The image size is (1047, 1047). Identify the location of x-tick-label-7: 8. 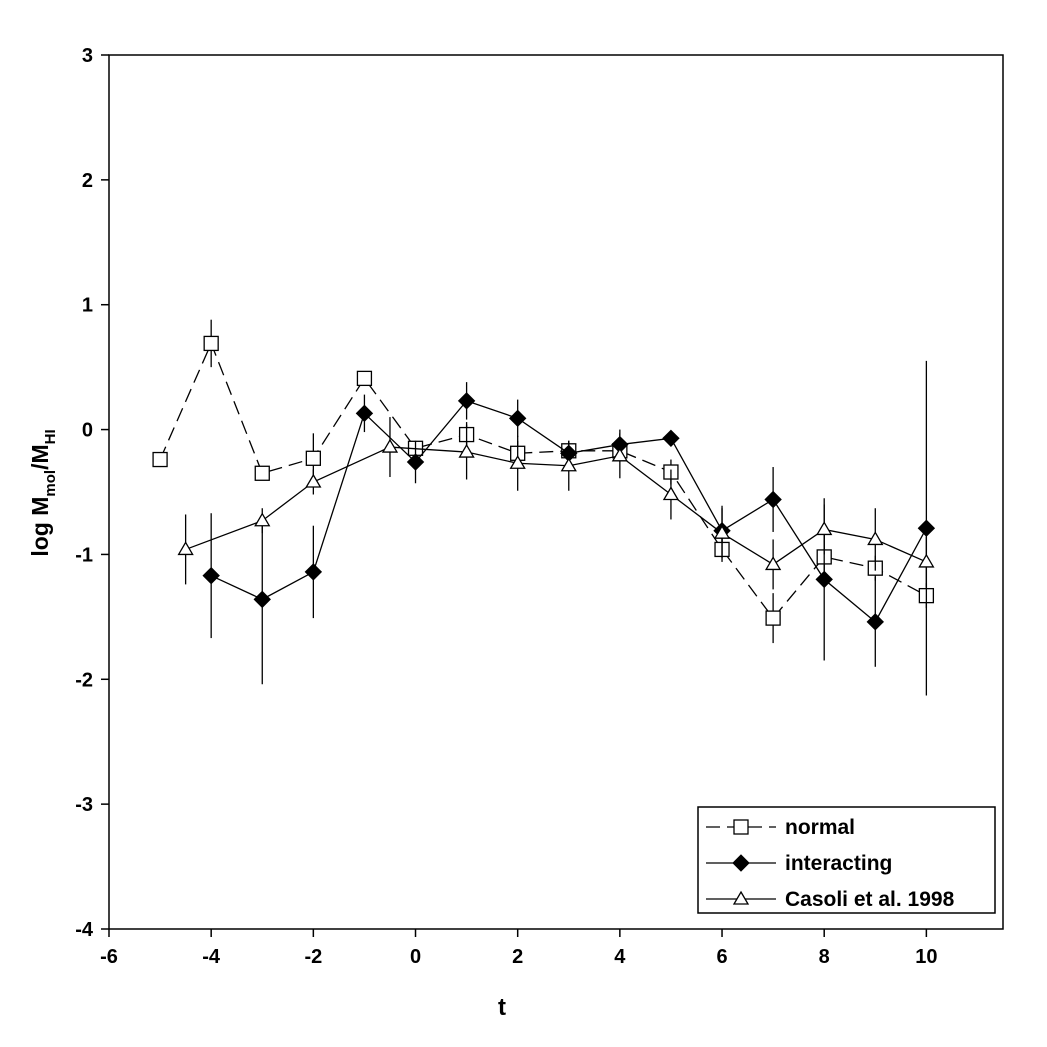
(824, 957).